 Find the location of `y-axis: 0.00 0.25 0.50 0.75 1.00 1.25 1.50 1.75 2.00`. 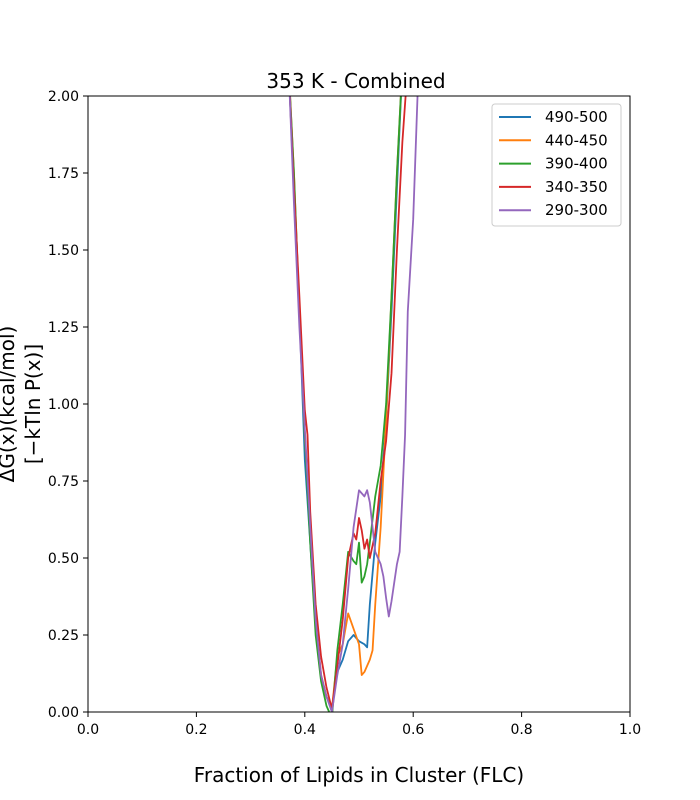

y-axis: 0.00 0.25 0.50 0.75 1.00 1.25 1.50 1.75 2.00 is located at coordinates (68, 405).